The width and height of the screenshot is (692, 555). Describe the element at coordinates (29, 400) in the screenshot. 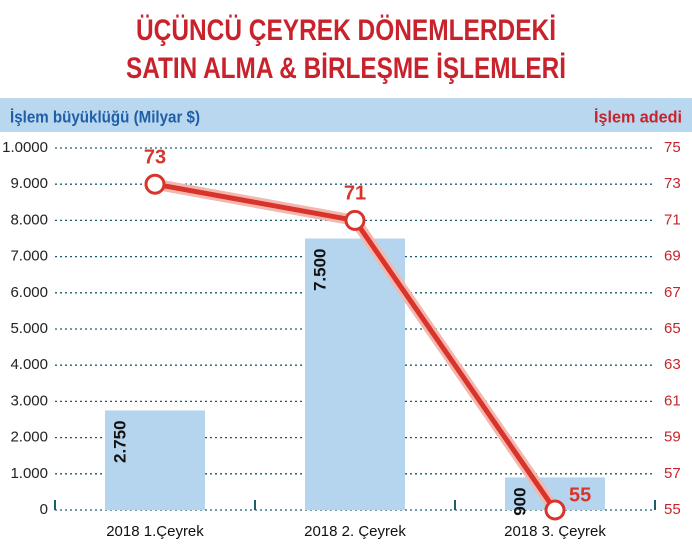

I see `y-tick-label: 3.000` at that location.